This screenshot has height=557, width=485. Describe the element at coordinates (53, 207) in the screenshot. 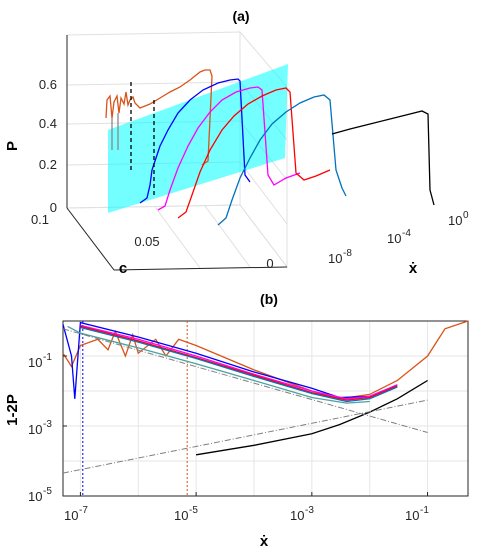

I see `p-tick-0: 0` at that location.